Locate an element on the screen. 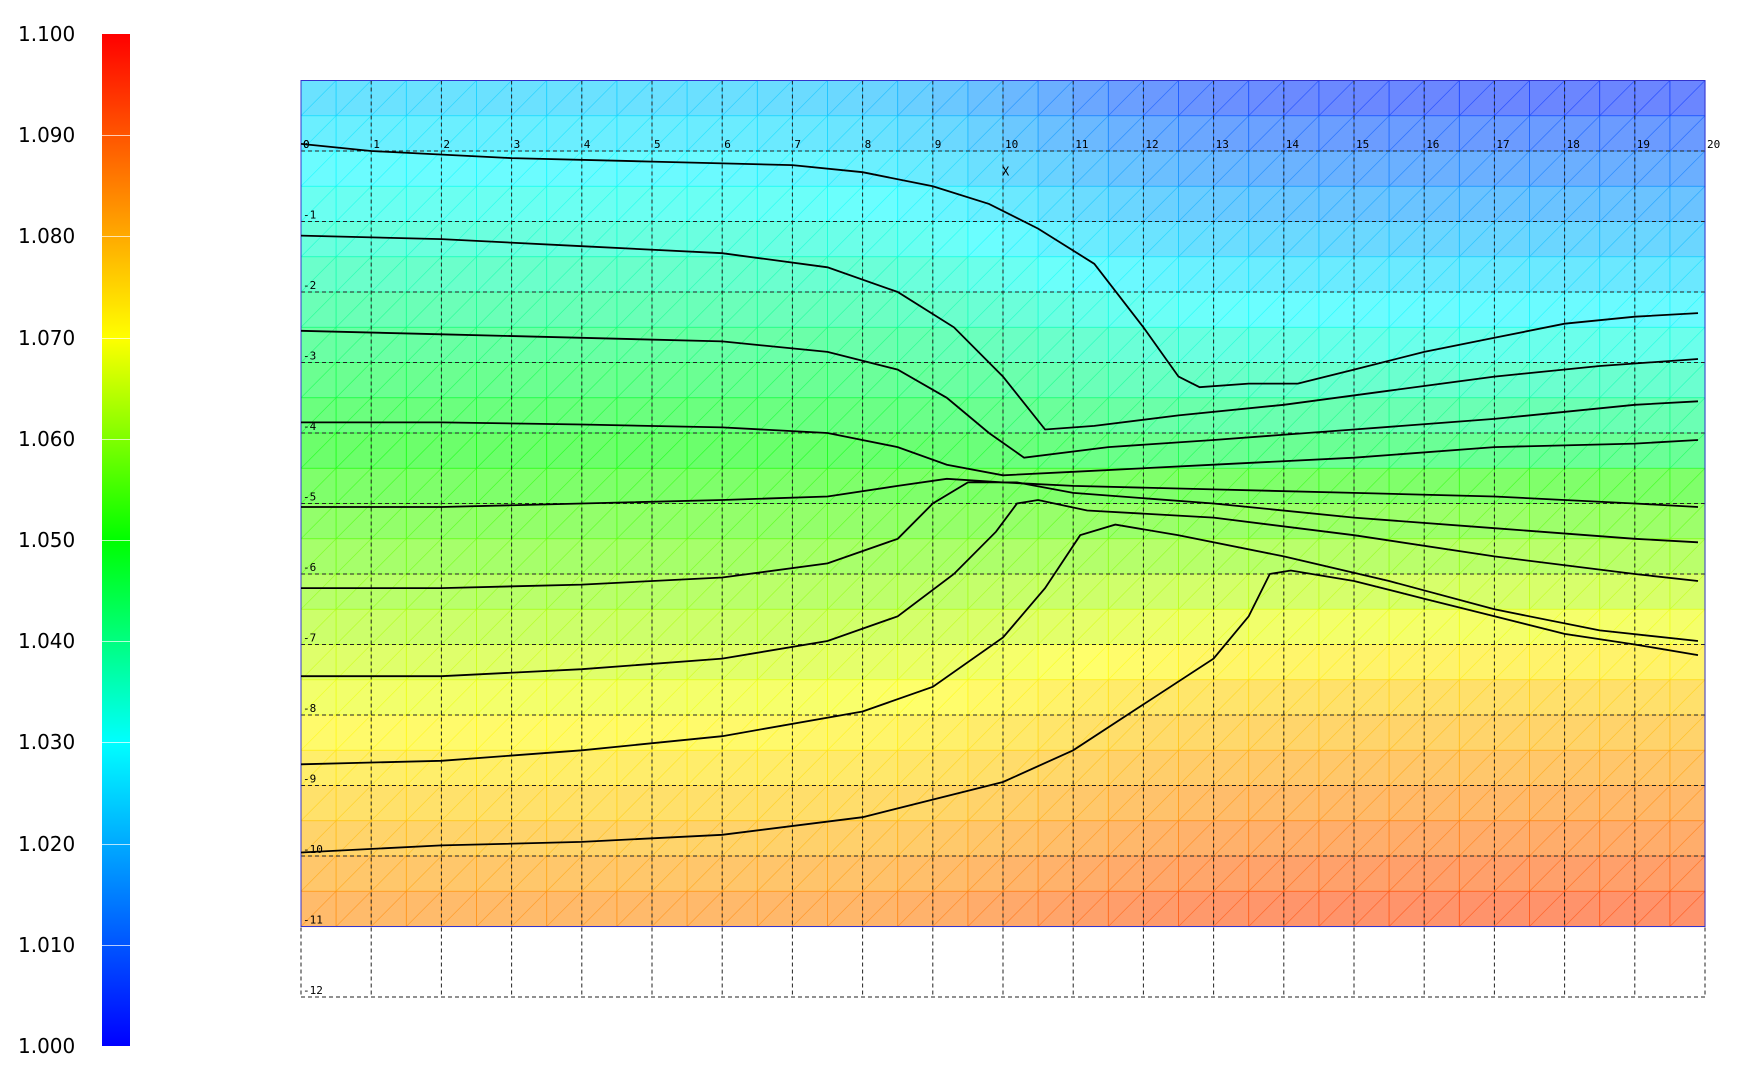 The image size is (1746, 1065). x-tick-label: 19 is located at coordinates (1643, 144).